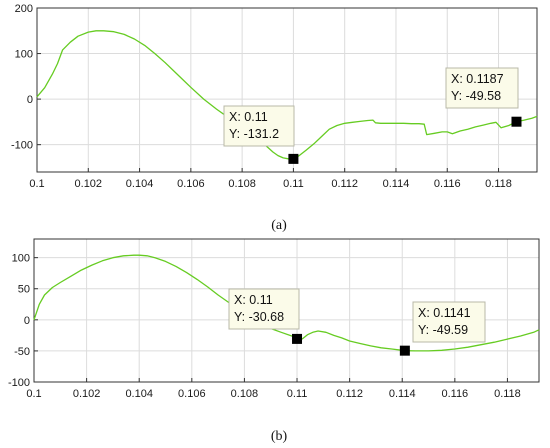 The image size is (550, 448). I want to click on plotb-xtick-label: 0.11, so click(297, 394).